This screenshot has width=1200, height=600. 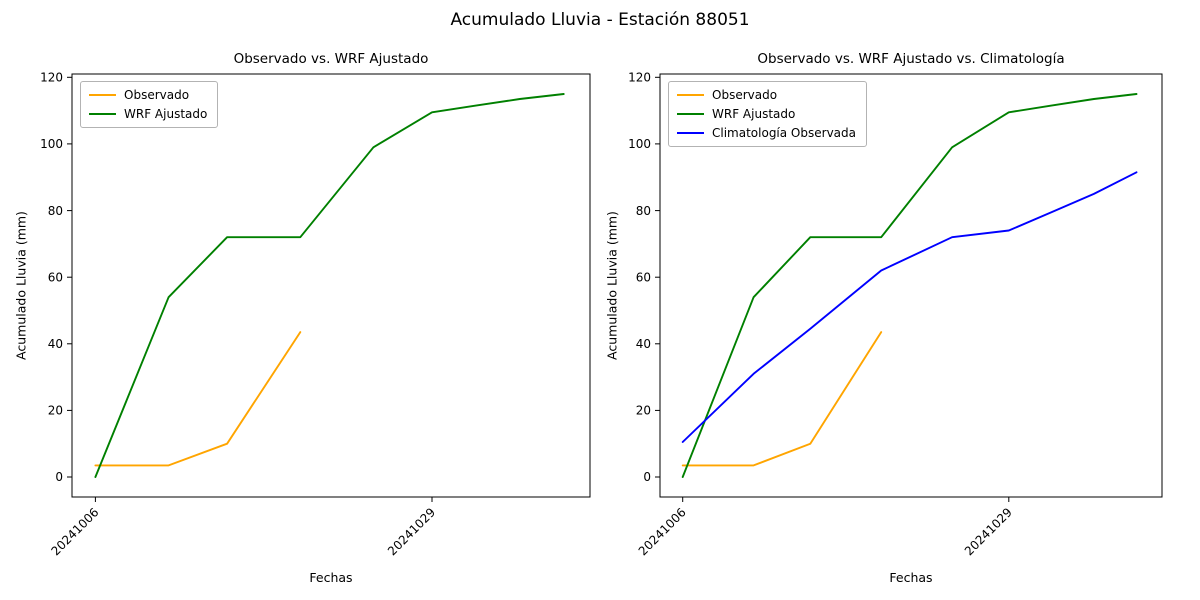 What do you see at coordinates (331, 59) in the screenshot?
I see `left-plot-title: Observado vs. WRF Ajustado` at bounding box center [331, 59].